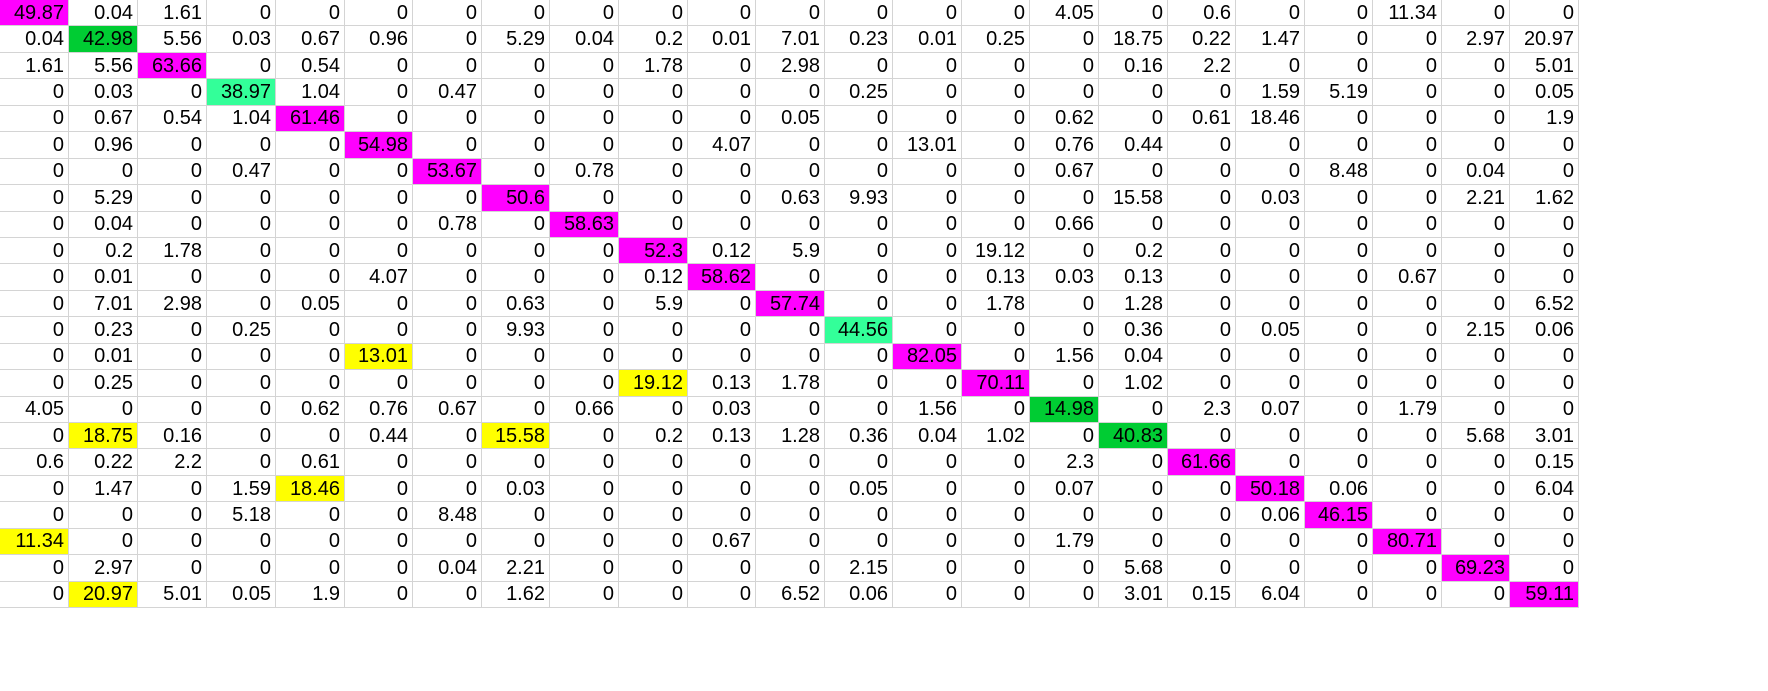  Describe the element at coordinates (172, 462) in the screenshot. I see `table-cell: 2.2` at that location.